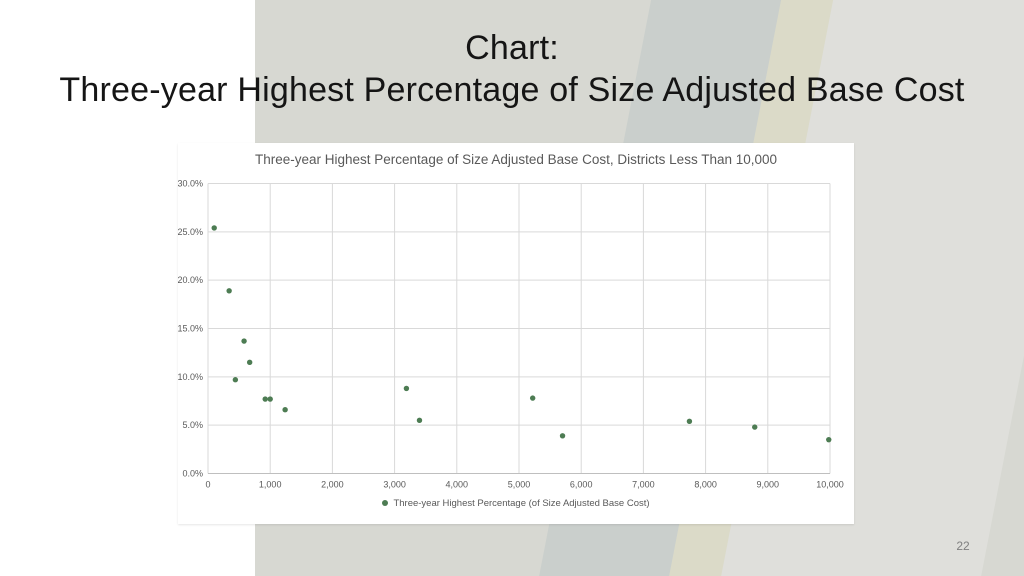 The height and width of the screenshot is (576, 1024). I want to click on slide-title-line1: Chart:, so click(512, 48).